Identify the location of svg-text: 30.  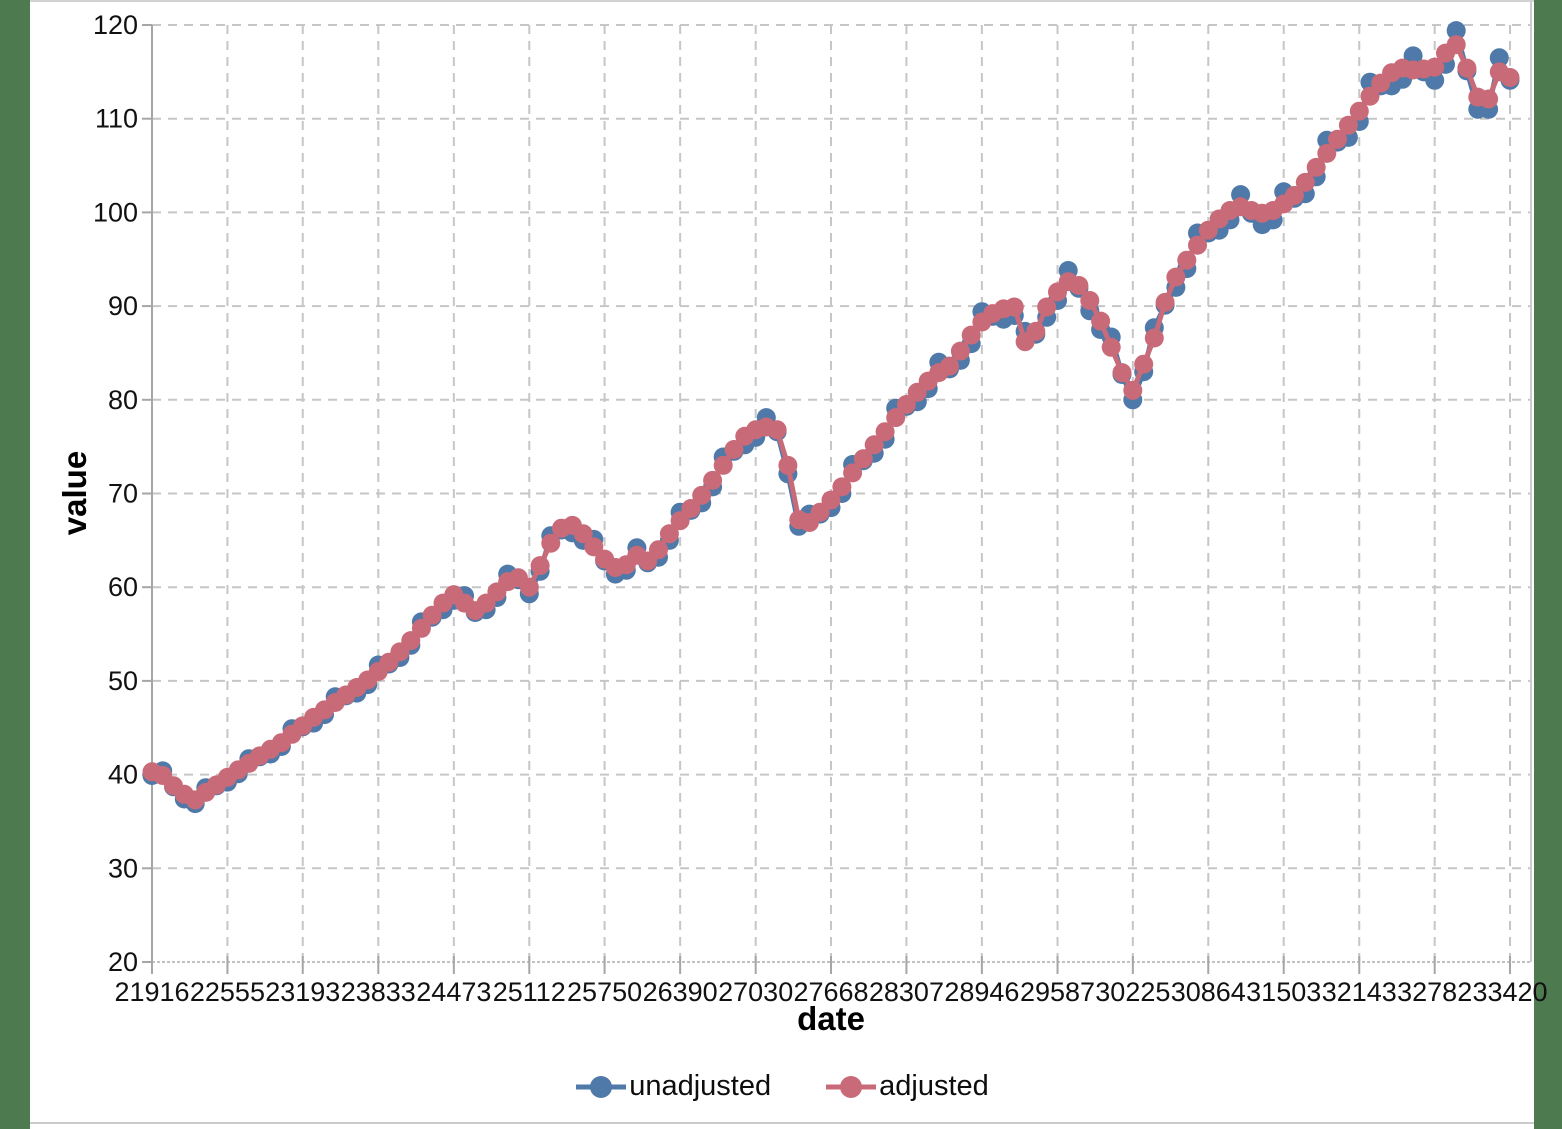
(123, 868).